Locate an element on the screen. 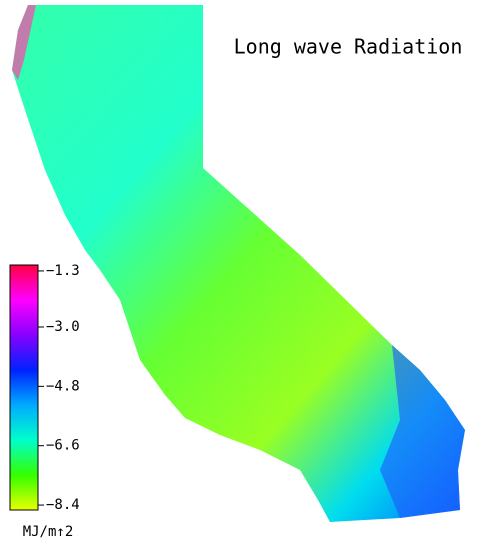  colorbar-tick-label: −6.6 is located at coordinates (63, 446).